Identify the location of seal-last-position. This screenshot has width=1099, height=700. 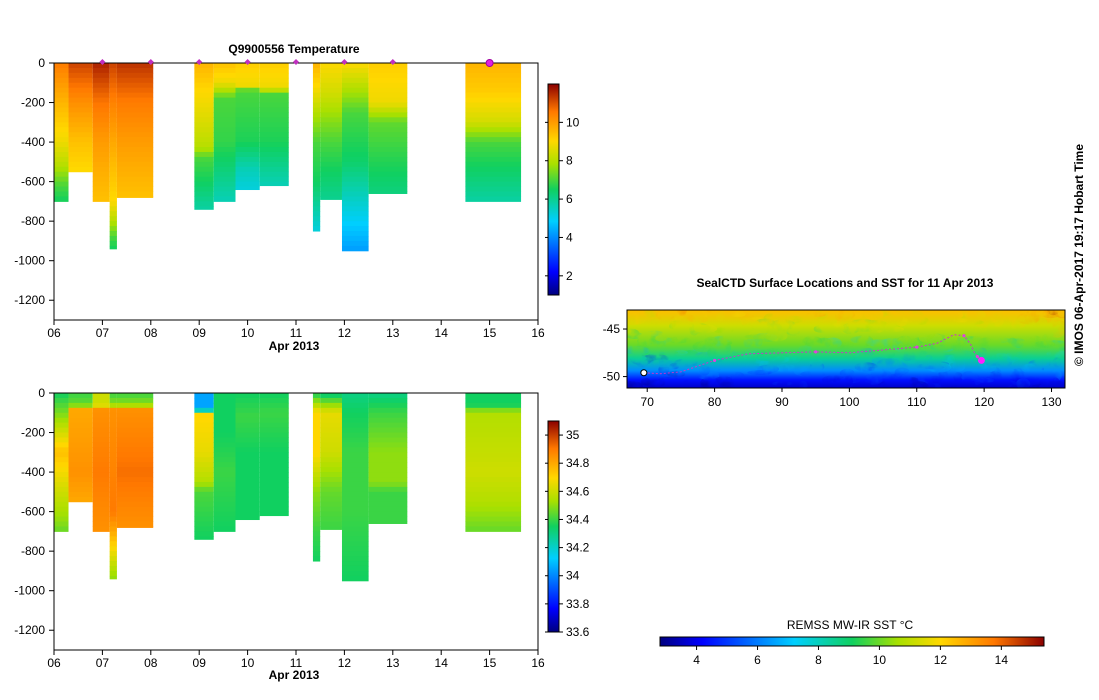
(981, 360).